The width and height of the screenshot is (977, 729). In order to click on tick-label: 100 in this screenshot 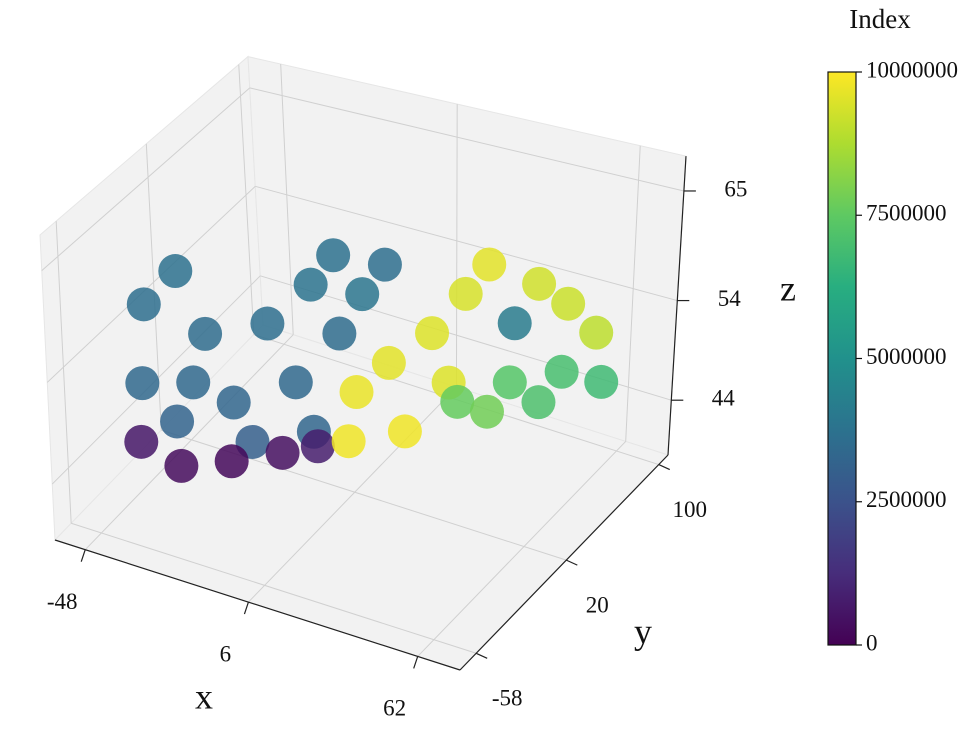, I will do `click(690, 509)`.